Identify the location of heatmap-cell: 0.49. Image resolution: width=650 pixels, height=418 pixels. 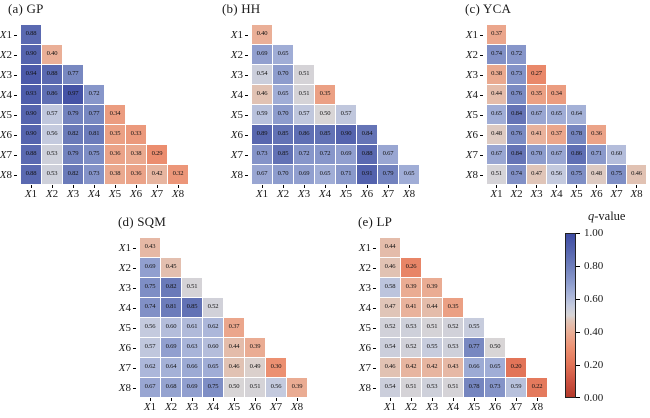
(255, 367).